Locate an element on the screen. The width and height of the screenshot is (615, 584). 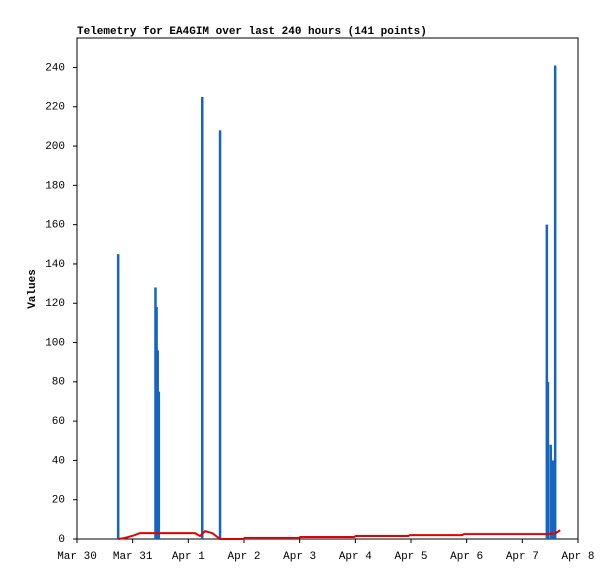
y-tick-label: 160 is located at coordinates (55, 226).